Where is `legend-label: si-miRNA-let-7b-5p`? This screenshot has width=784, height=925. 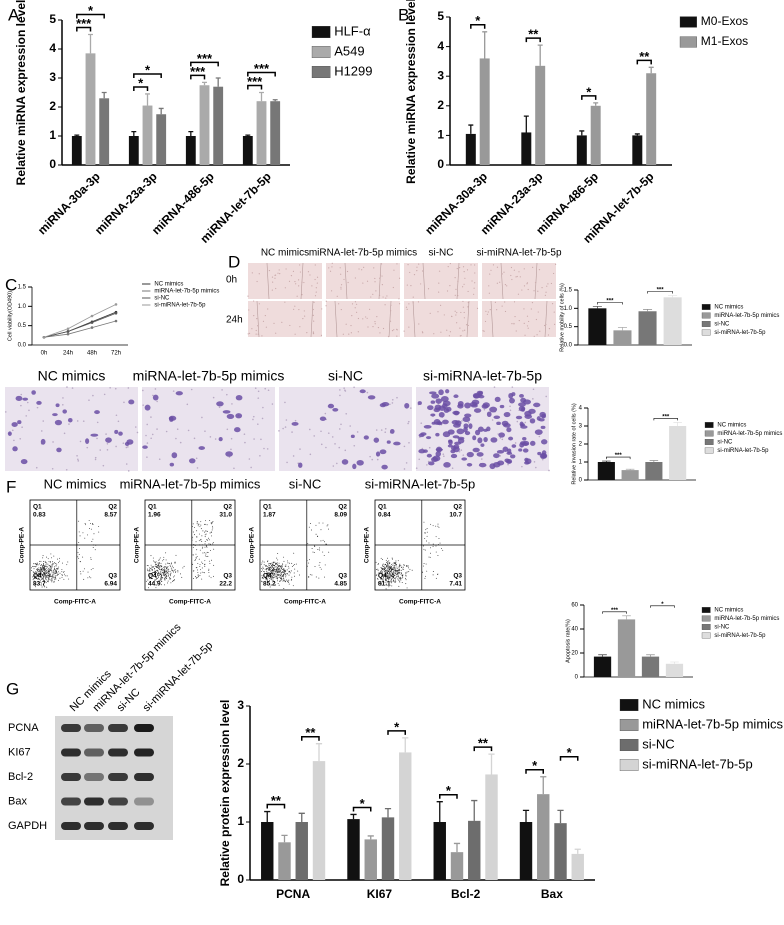
legend-label: si-miRNA-let-7b-5p is located at coordinates (740, 636).